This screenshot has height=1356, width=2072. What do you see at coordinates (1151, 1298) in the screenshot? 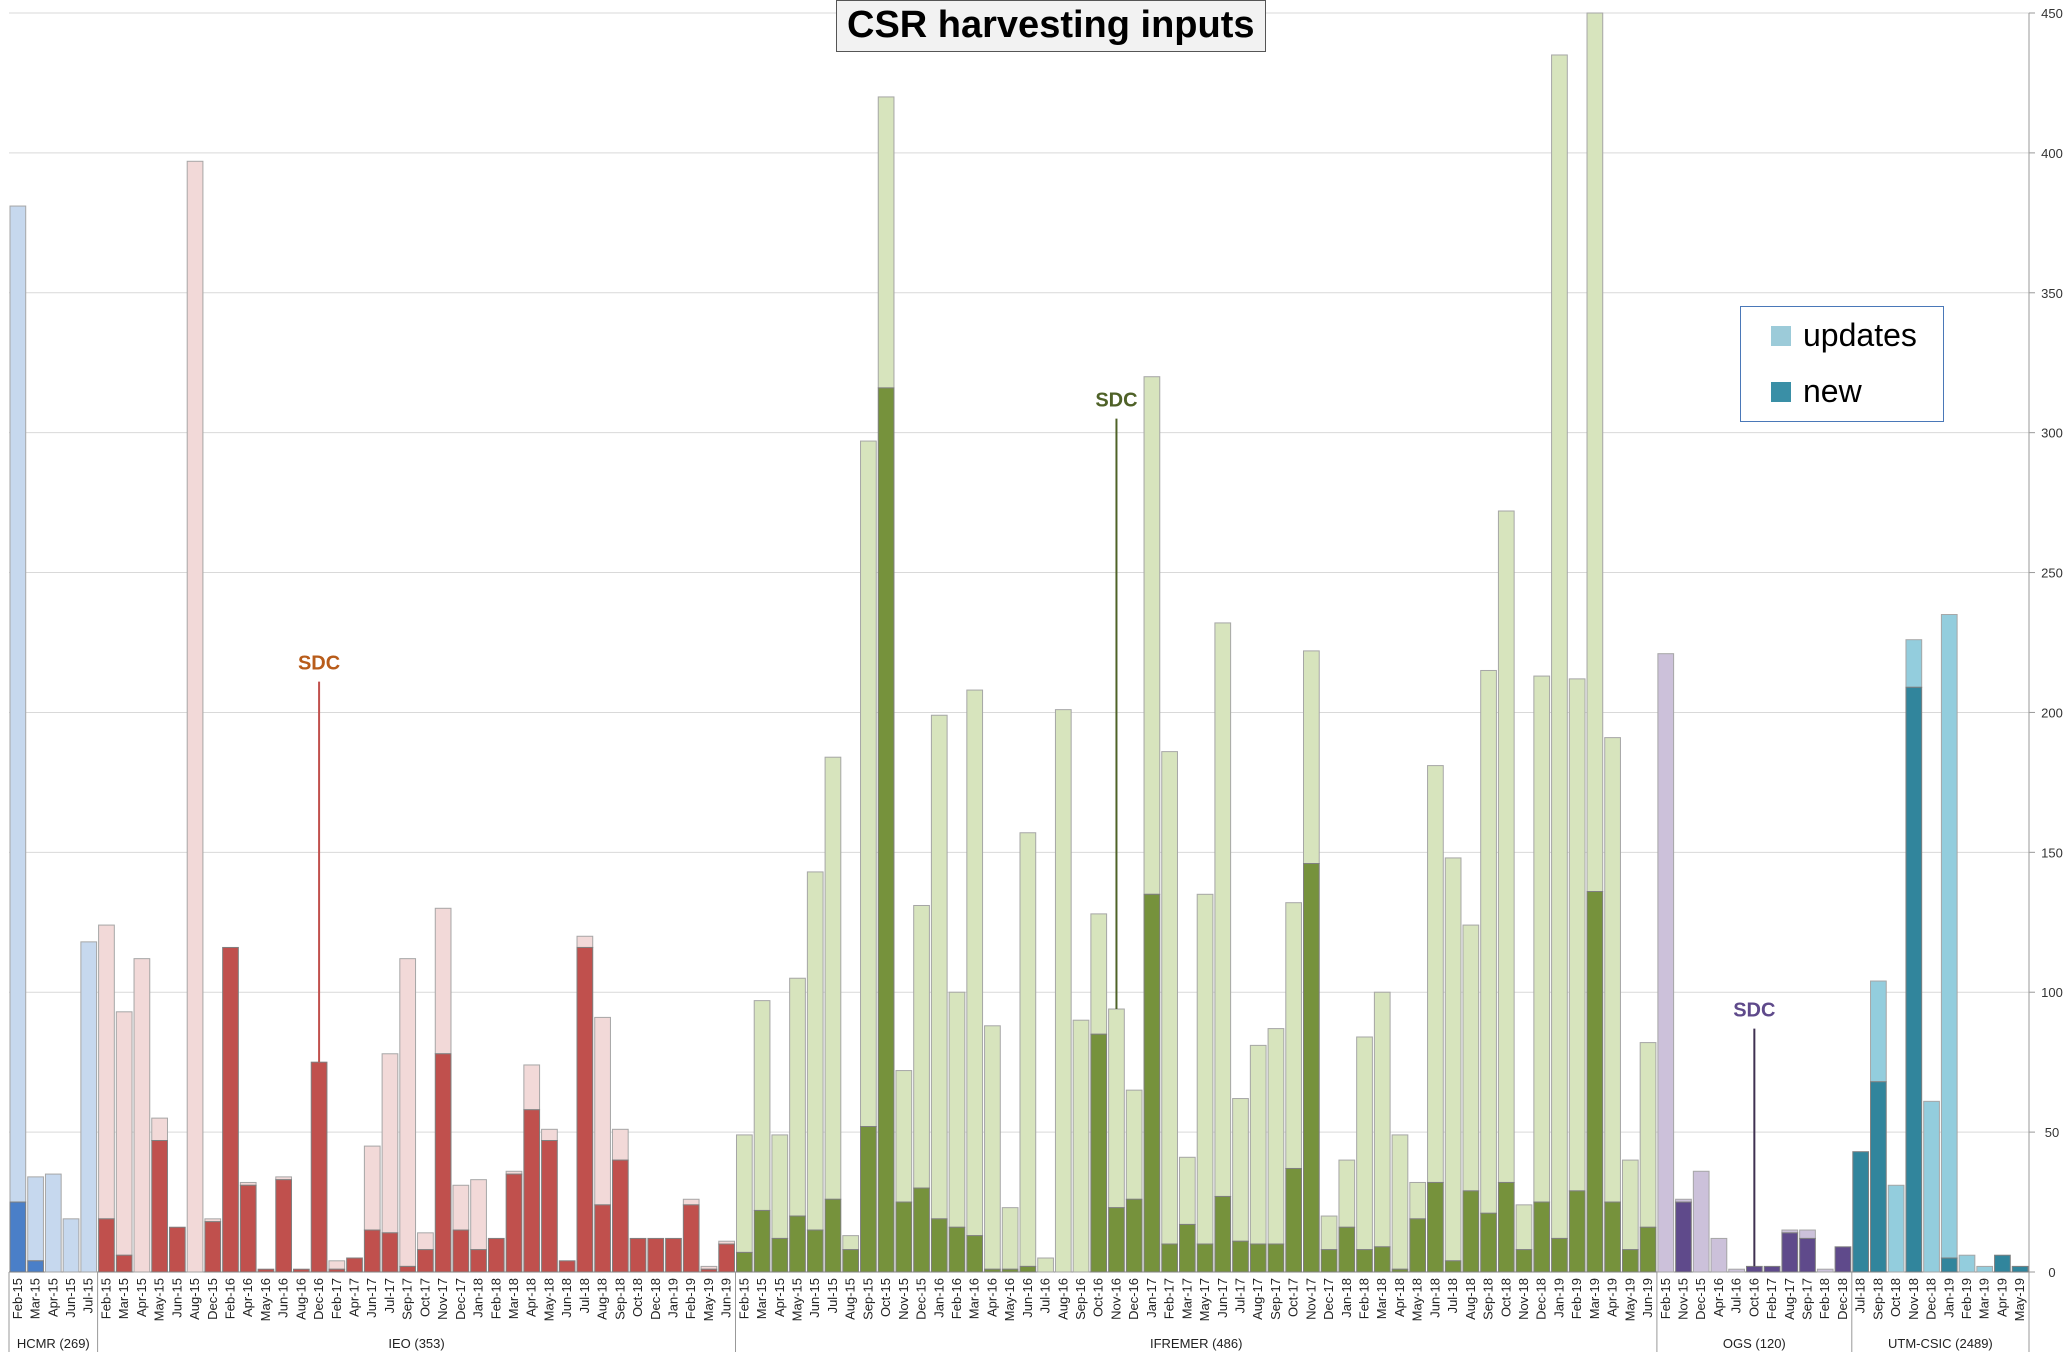
I see `x-tick-label: Jan-17` at bounding box center [1151, 1298].